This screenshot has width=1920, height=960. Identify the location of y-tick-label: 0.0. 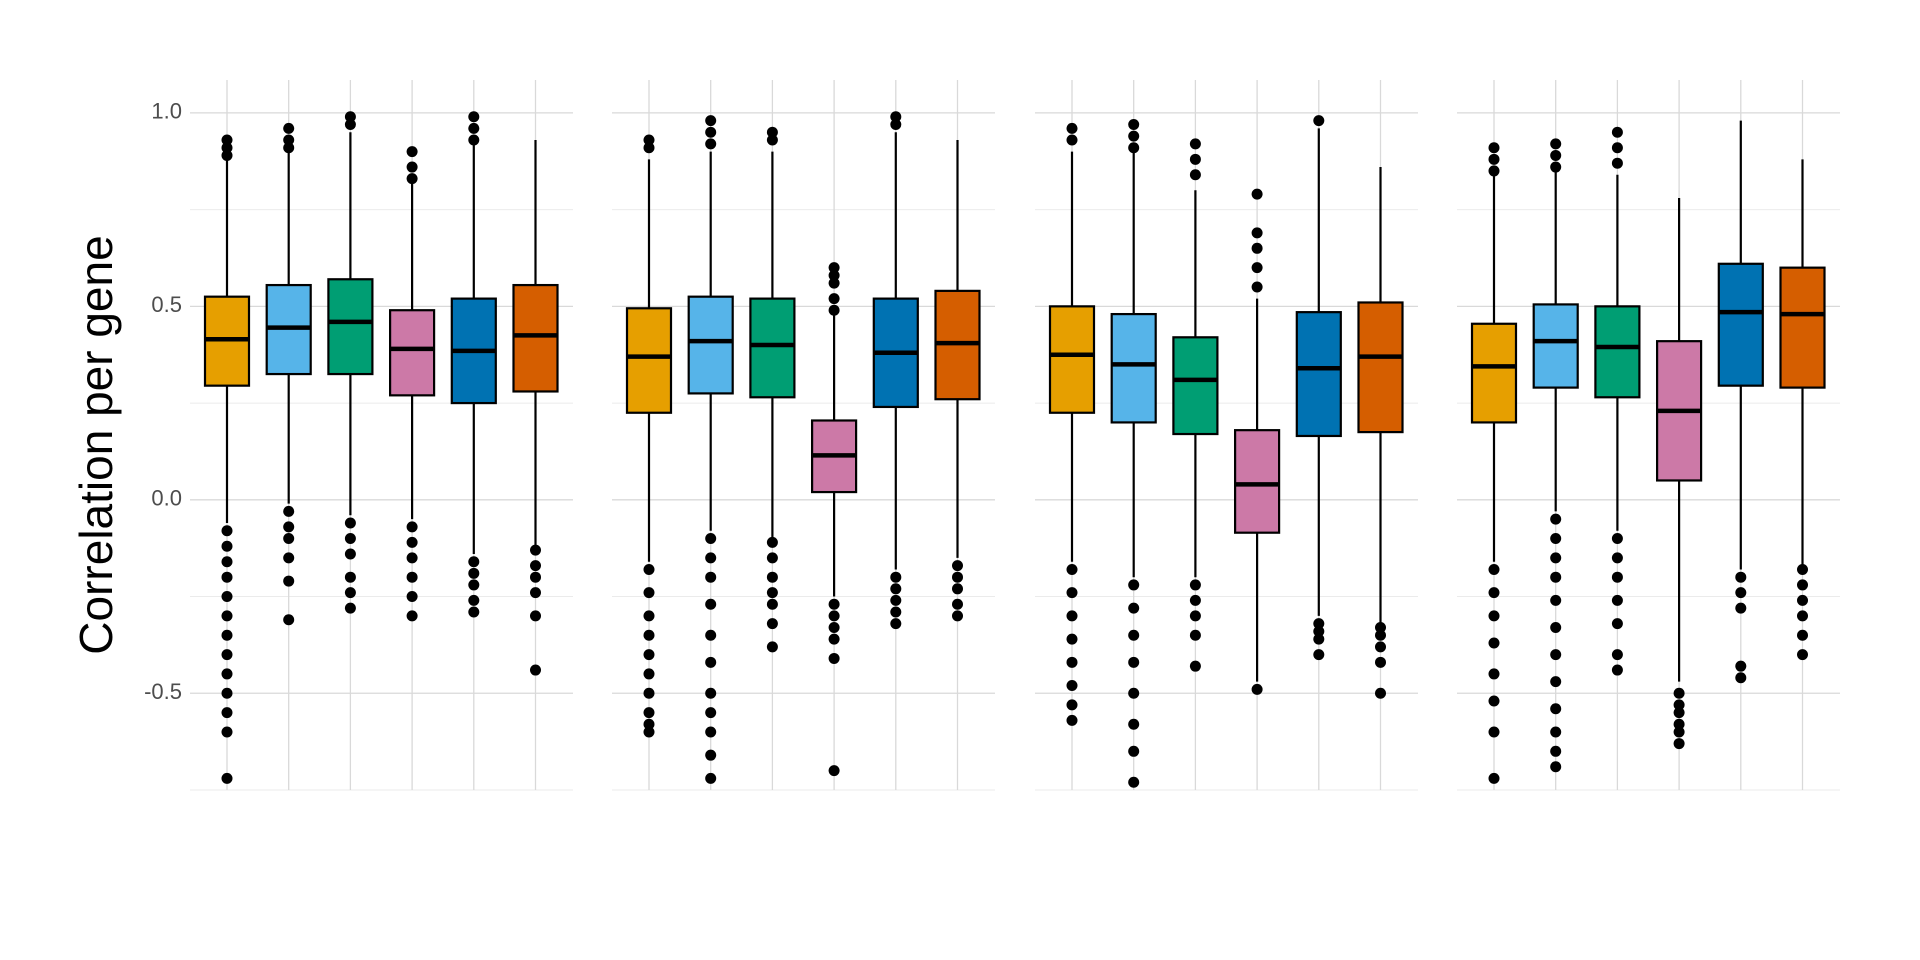
(166, 498).